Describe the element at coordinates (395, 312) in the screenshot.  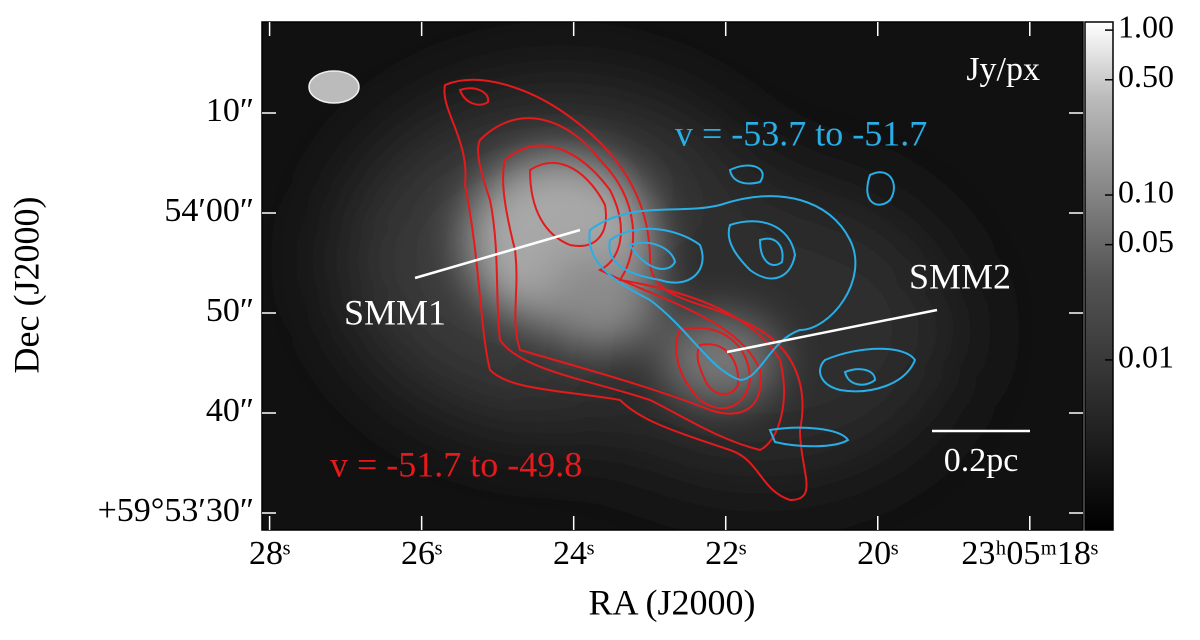
I see `annotation: SMM1` at that location.